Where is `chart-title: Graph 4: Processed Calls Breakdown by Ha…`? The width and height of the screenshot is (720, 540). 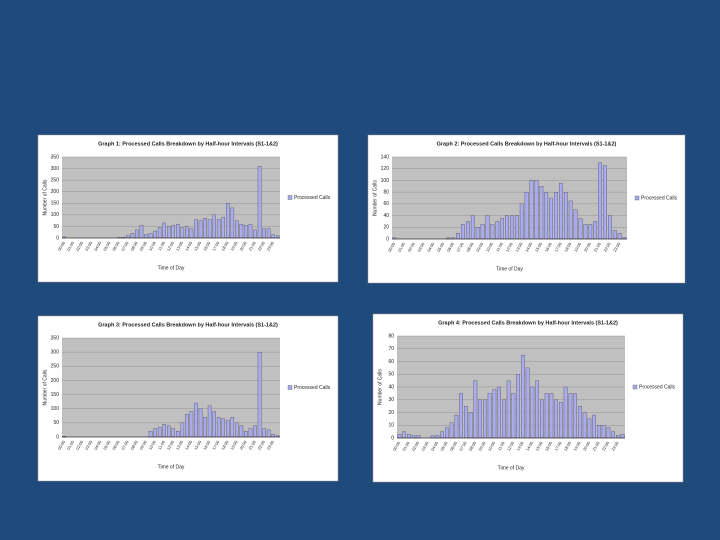 chart-title: Graph 4: Processed Calls Breakdown by Ha… is located at coordinates (528, 323).